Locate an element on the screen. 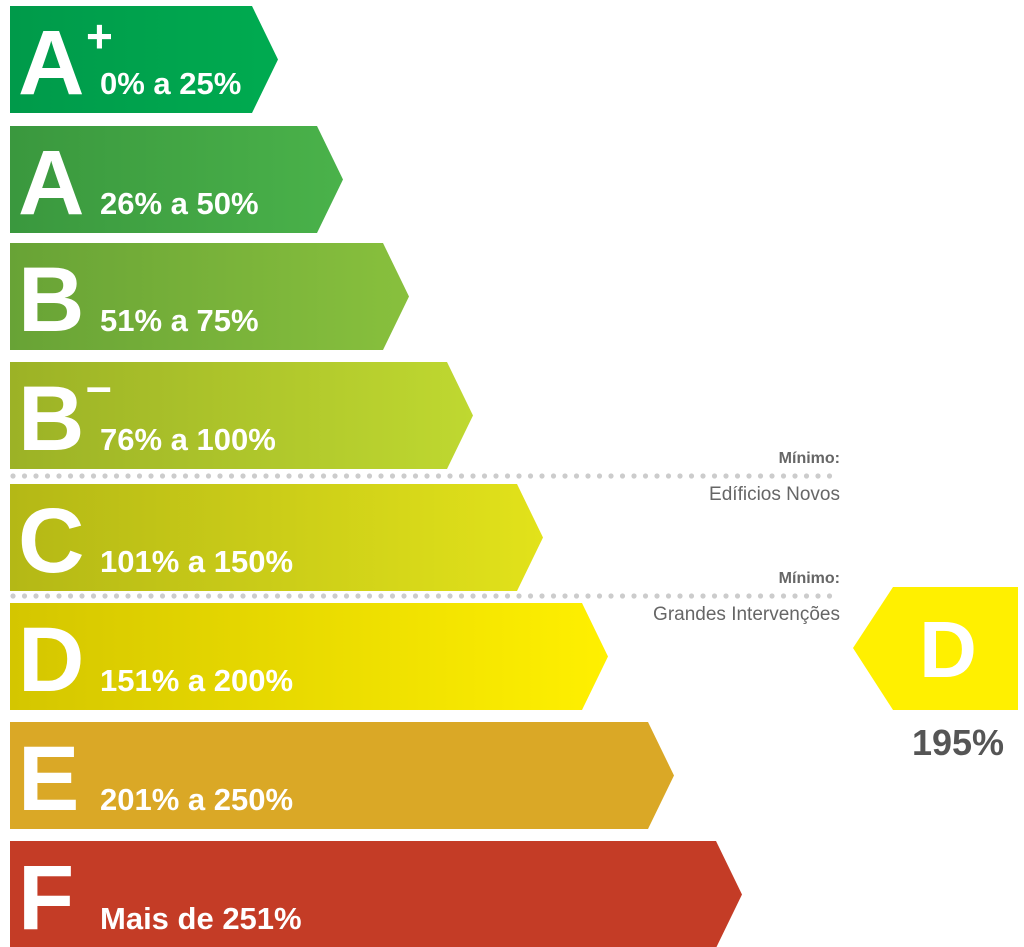 The height and width of the screenshot is (947, 1024). rating-class-b-minus: B – 76% a 100% is located at coordinates (241, 415).